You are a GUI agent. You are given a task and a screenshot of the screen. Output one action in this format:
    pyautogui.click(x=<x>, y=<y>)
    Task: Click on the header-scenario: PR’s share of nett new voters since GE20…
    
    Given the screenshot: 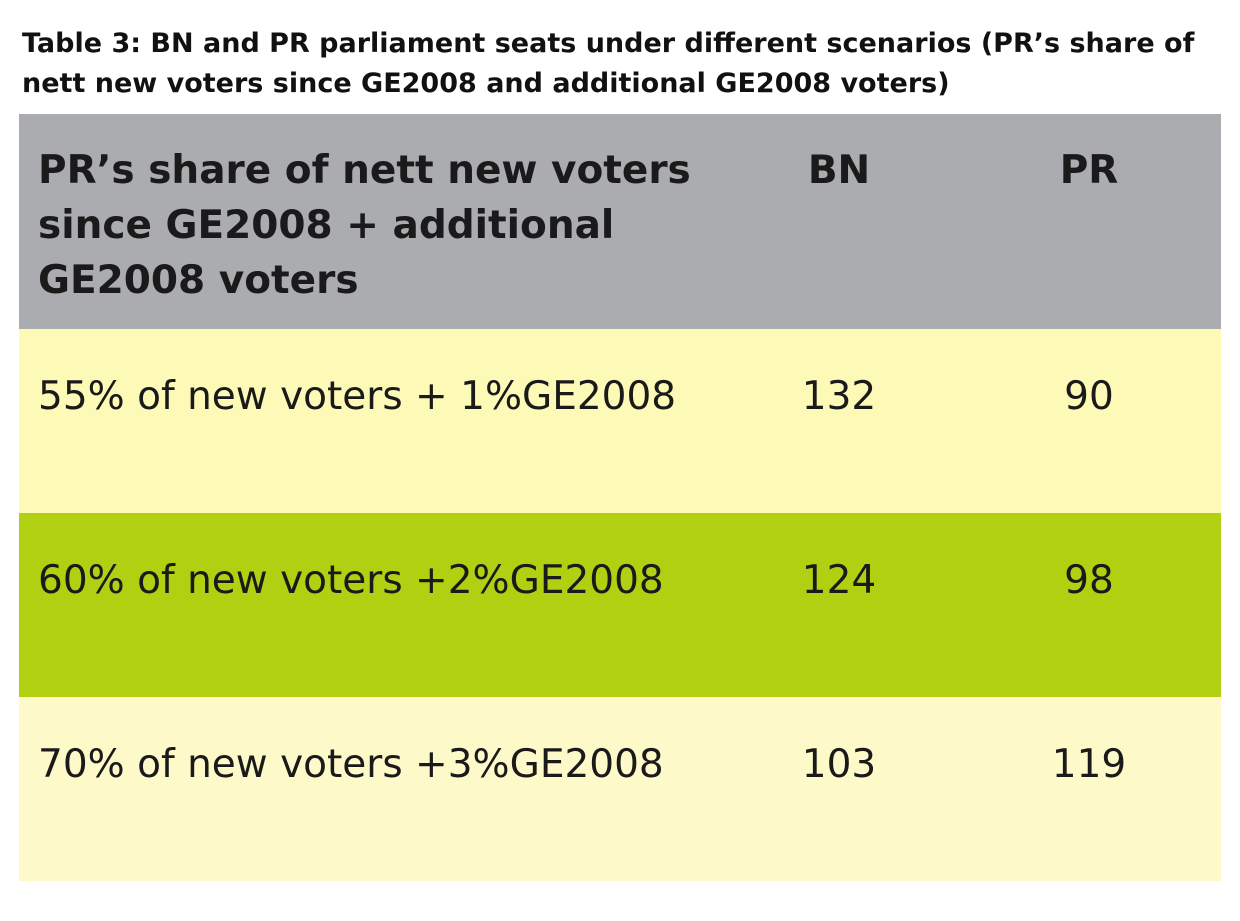 What is the action you would take?
    pyautogui.click(x=364, y=225)
    